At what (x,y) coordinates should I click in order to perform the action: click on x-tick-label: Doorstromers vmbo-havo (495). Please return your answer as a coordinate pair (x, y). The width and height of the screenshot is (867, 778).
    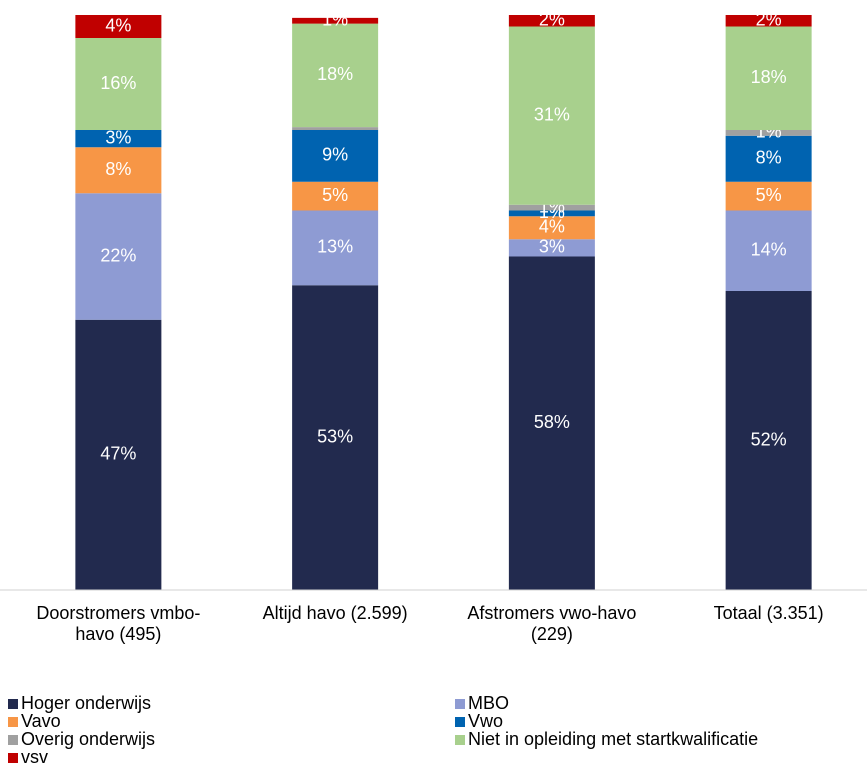
    Looking at the image, I should click on (118, 623).